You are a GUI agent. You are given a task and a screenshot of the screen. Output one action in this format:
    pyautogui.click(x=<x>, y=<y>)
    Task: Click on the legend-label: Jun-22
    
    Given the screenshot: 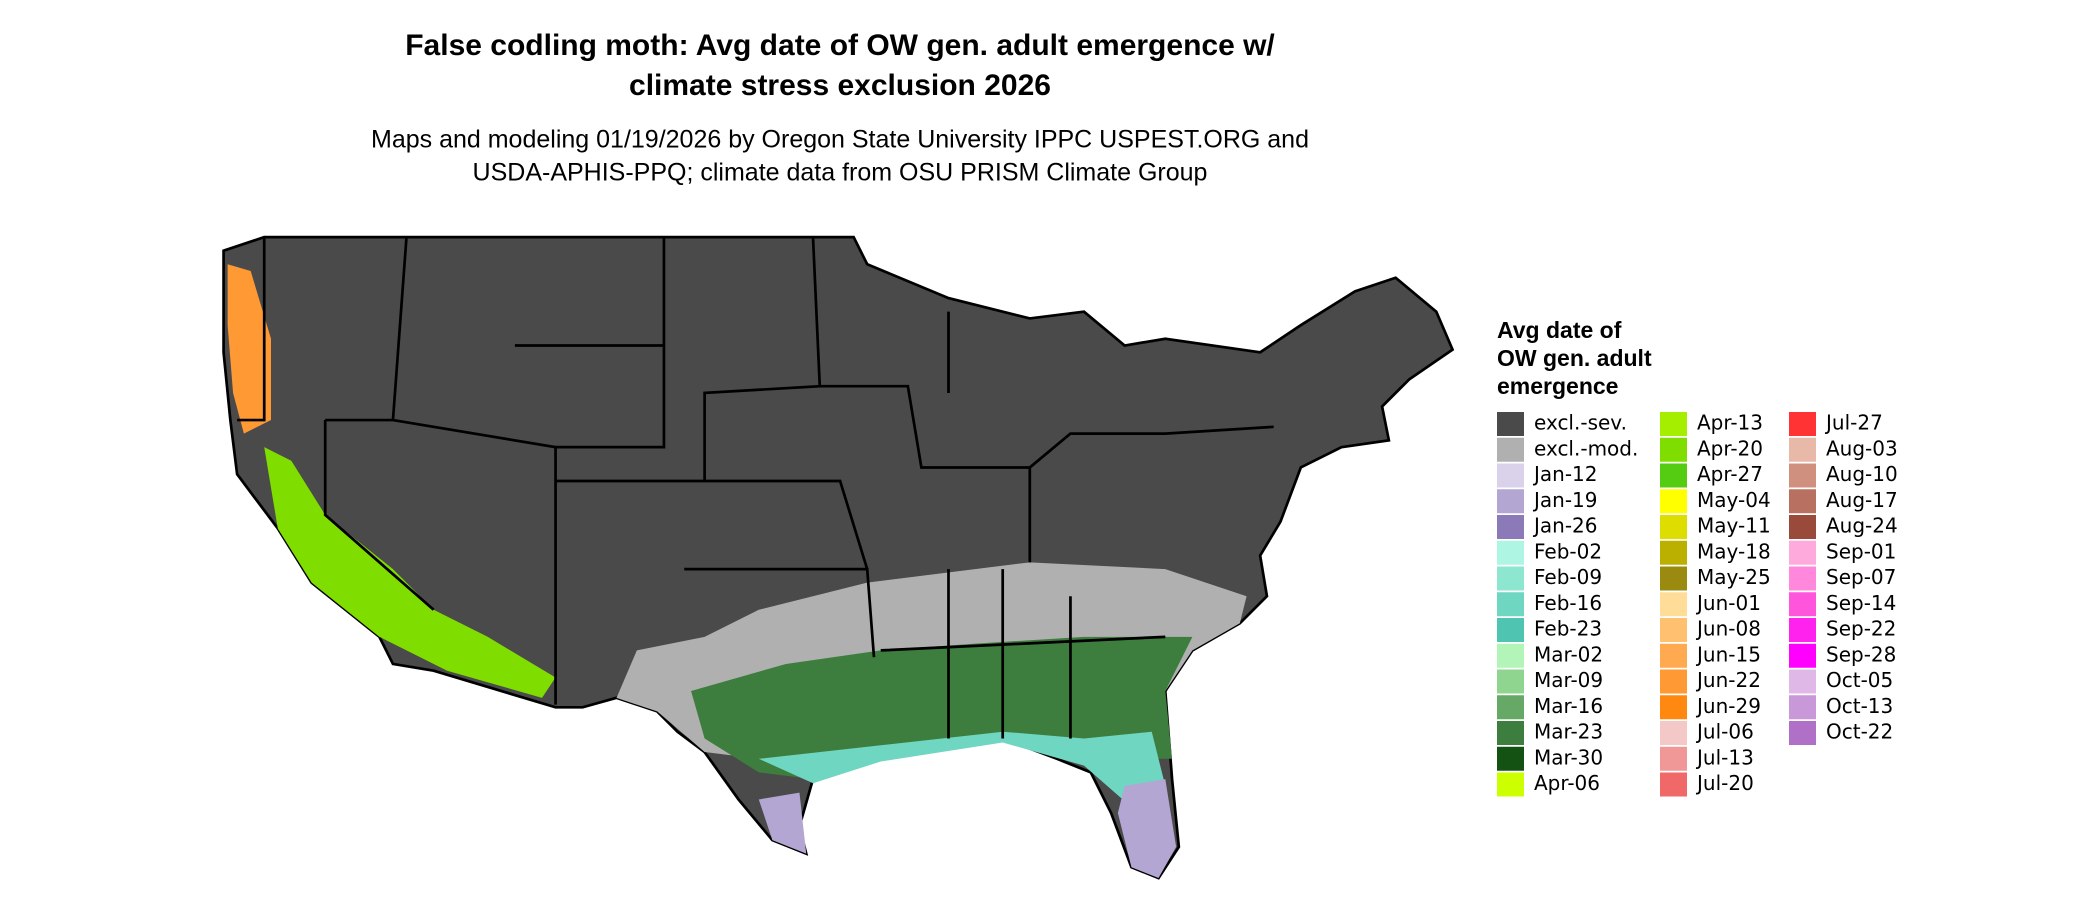 What is the action you would take?
    pyautogui.click(x=1728, y=680)
    